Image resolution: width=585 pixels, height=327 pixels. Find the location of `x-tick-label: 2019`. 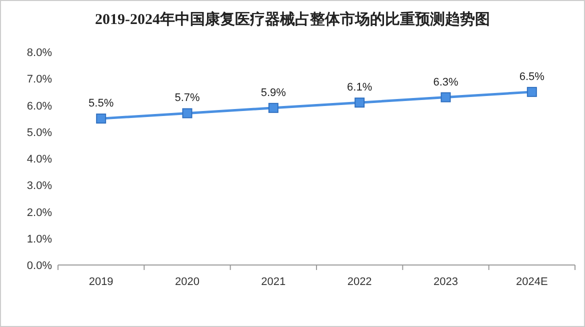

x-tick-label: 2019 is located at coordinates (101, 282).